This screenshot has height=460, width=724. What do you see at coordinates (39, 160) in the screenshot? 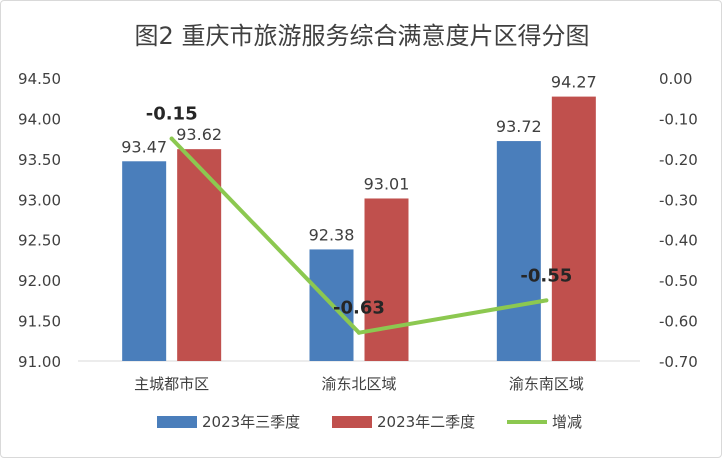
I see `y-left-tick-label: 93.50` at bounding box center [39, 160].